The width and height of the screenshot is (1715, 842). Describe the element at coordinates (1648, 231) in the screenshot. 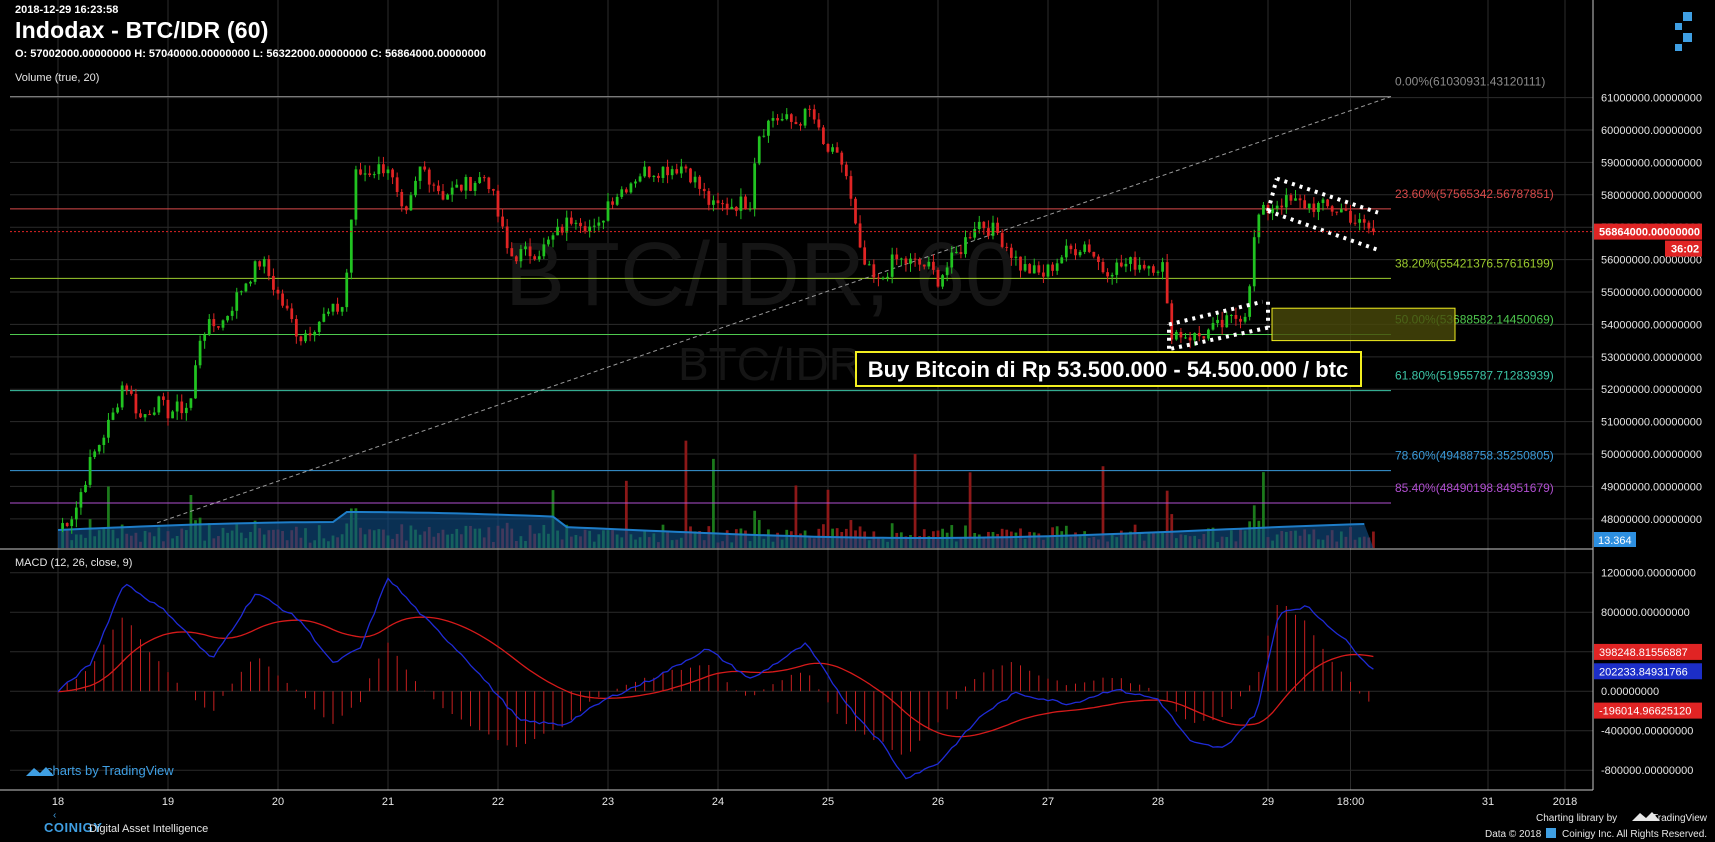

I see `current-price-tag` at that location.